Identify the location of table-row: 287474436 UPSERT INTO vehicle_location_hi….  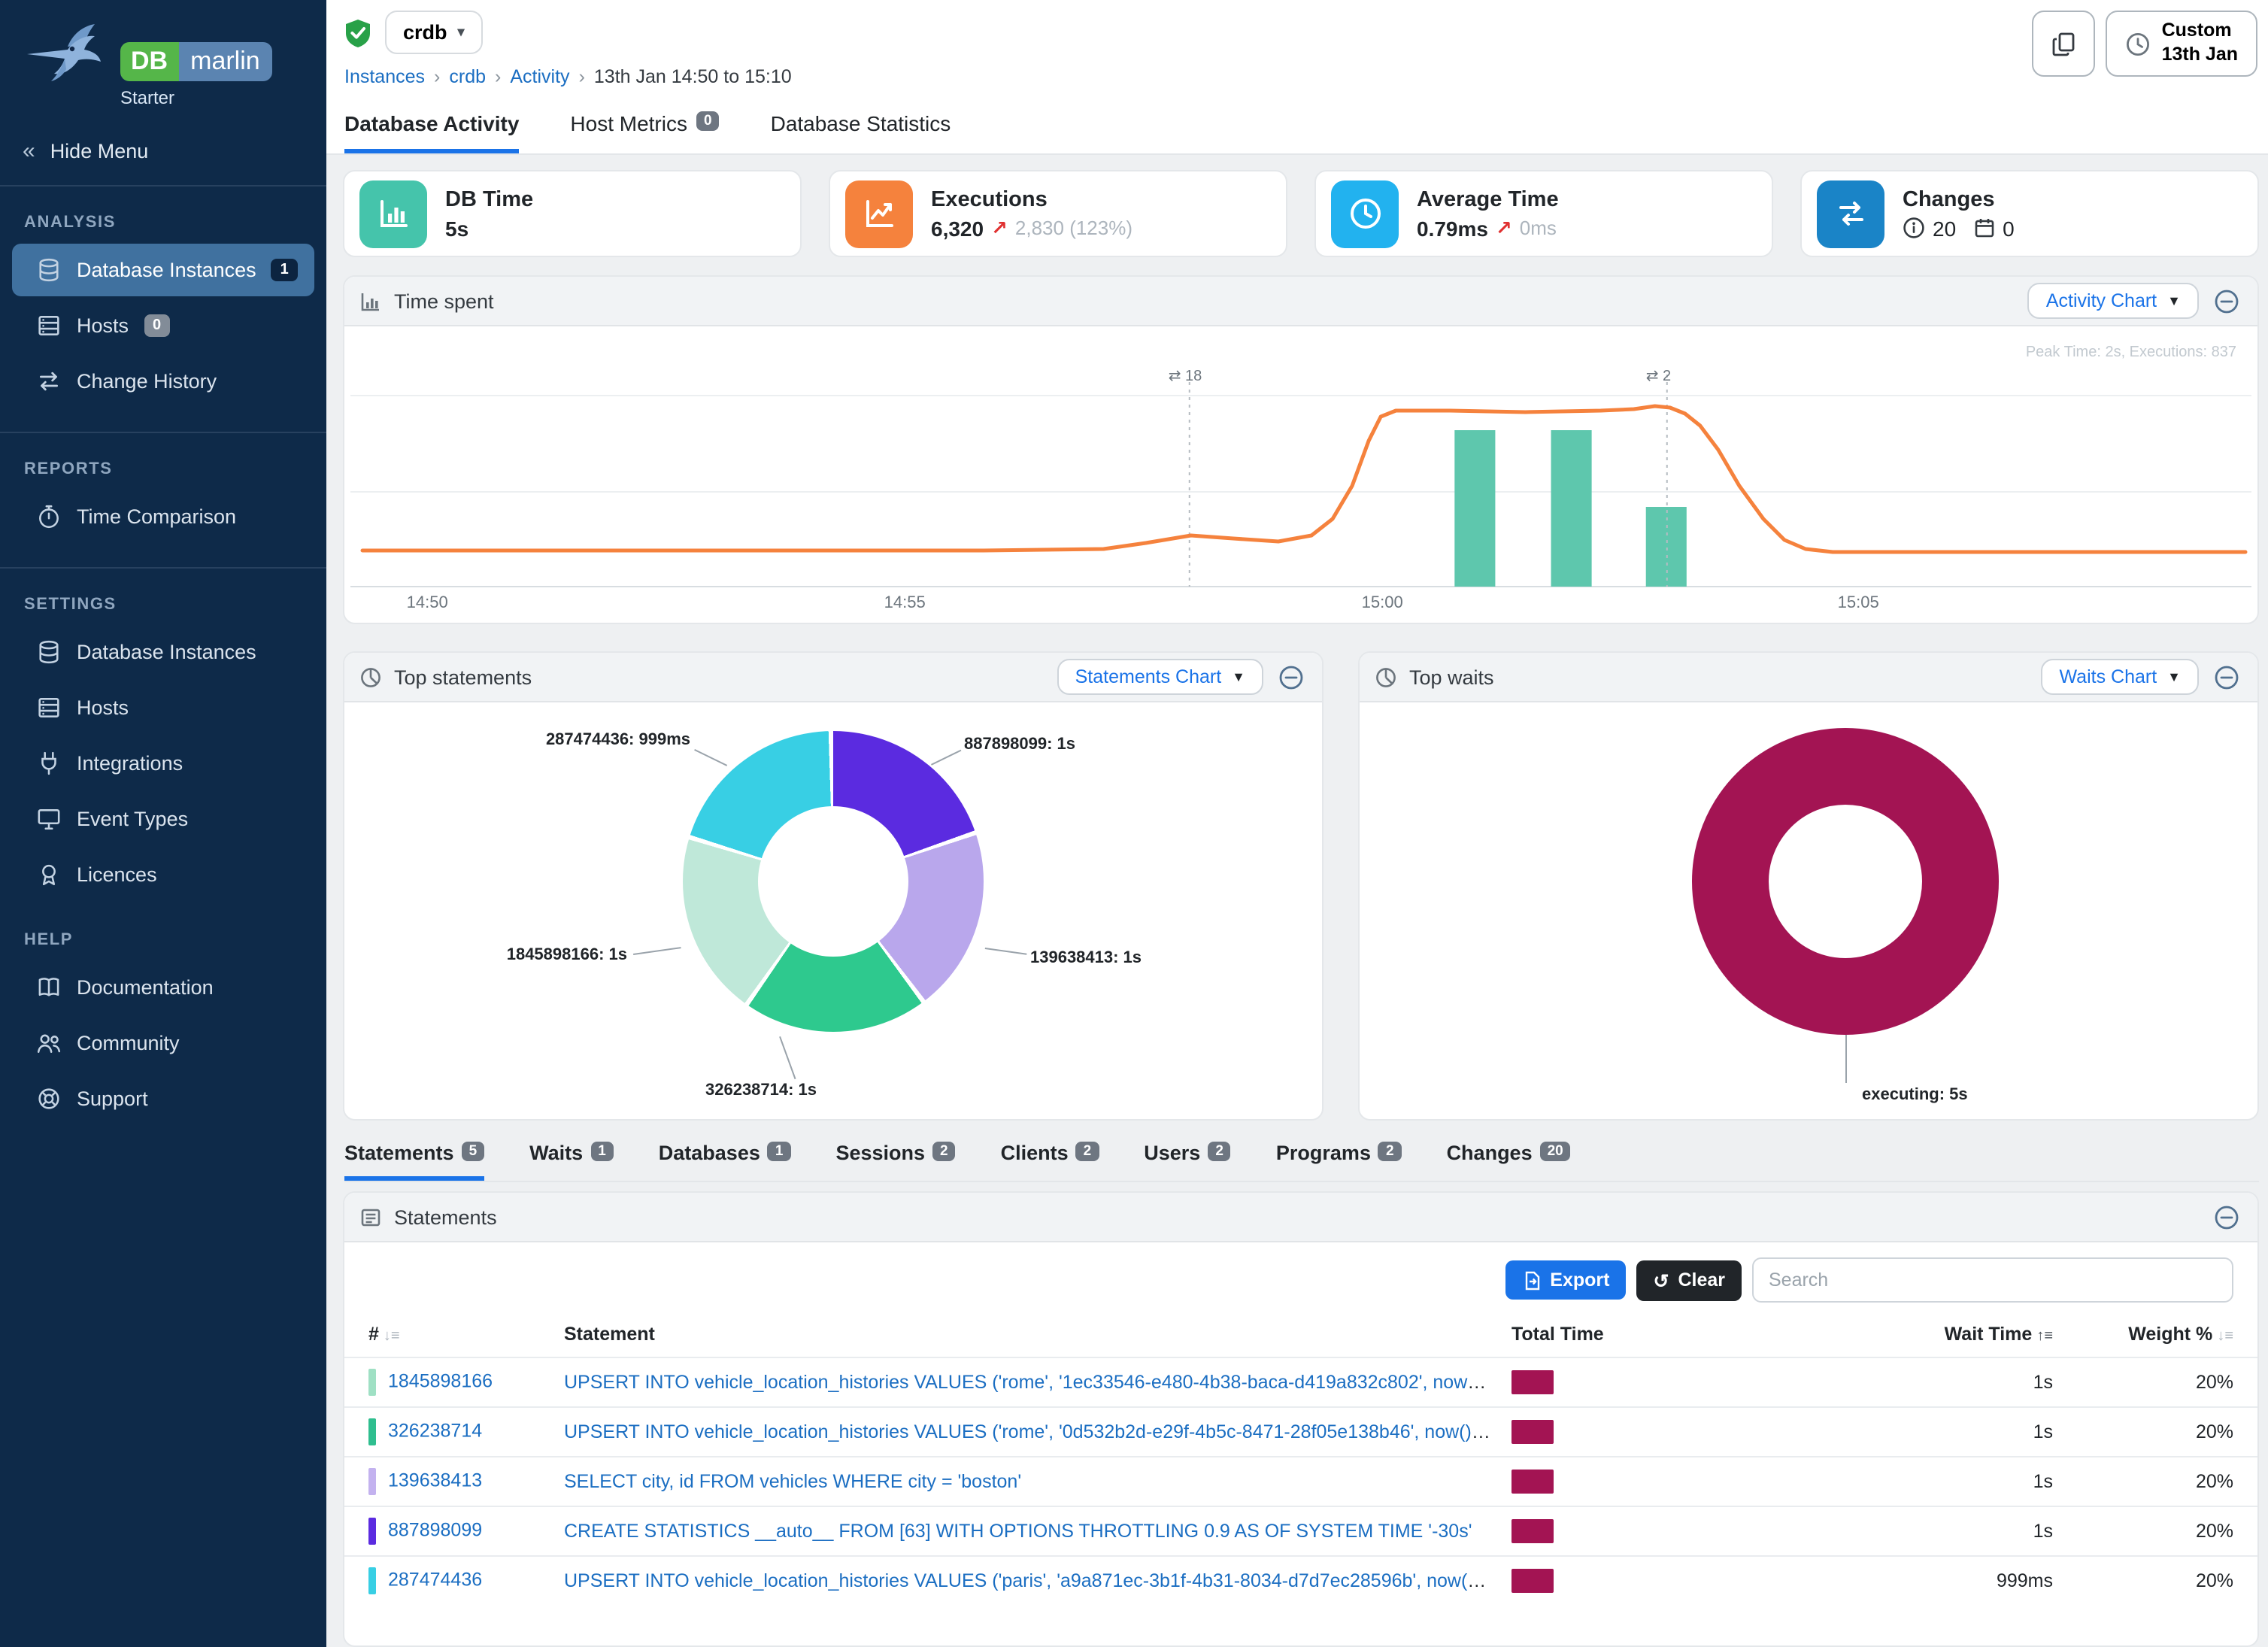
(1301, 1580).